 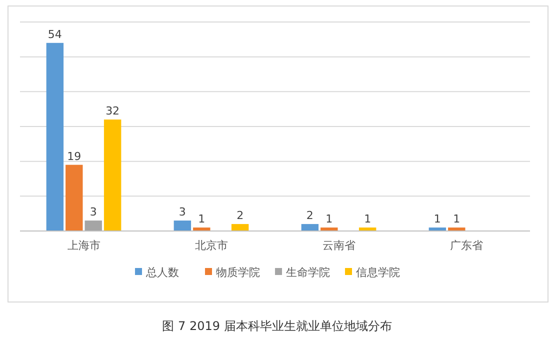 What do you see at coordinates (211, 245) in the screenshot?
I see `x-tick-label: 北京市` at bounding box center [211, 245].